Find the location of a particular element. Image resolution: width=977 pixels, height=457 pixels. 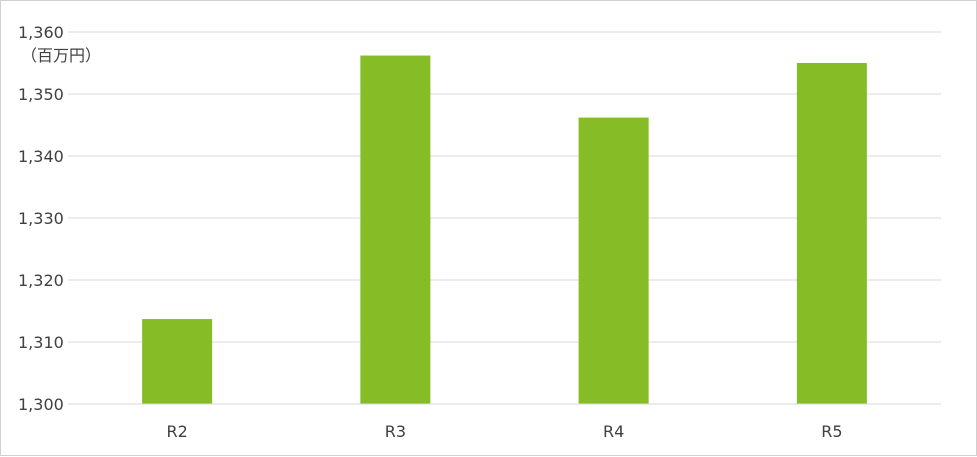

x-axis-tick-labels: R2 R3 R4 R5 is located at coordinates (504, 431).